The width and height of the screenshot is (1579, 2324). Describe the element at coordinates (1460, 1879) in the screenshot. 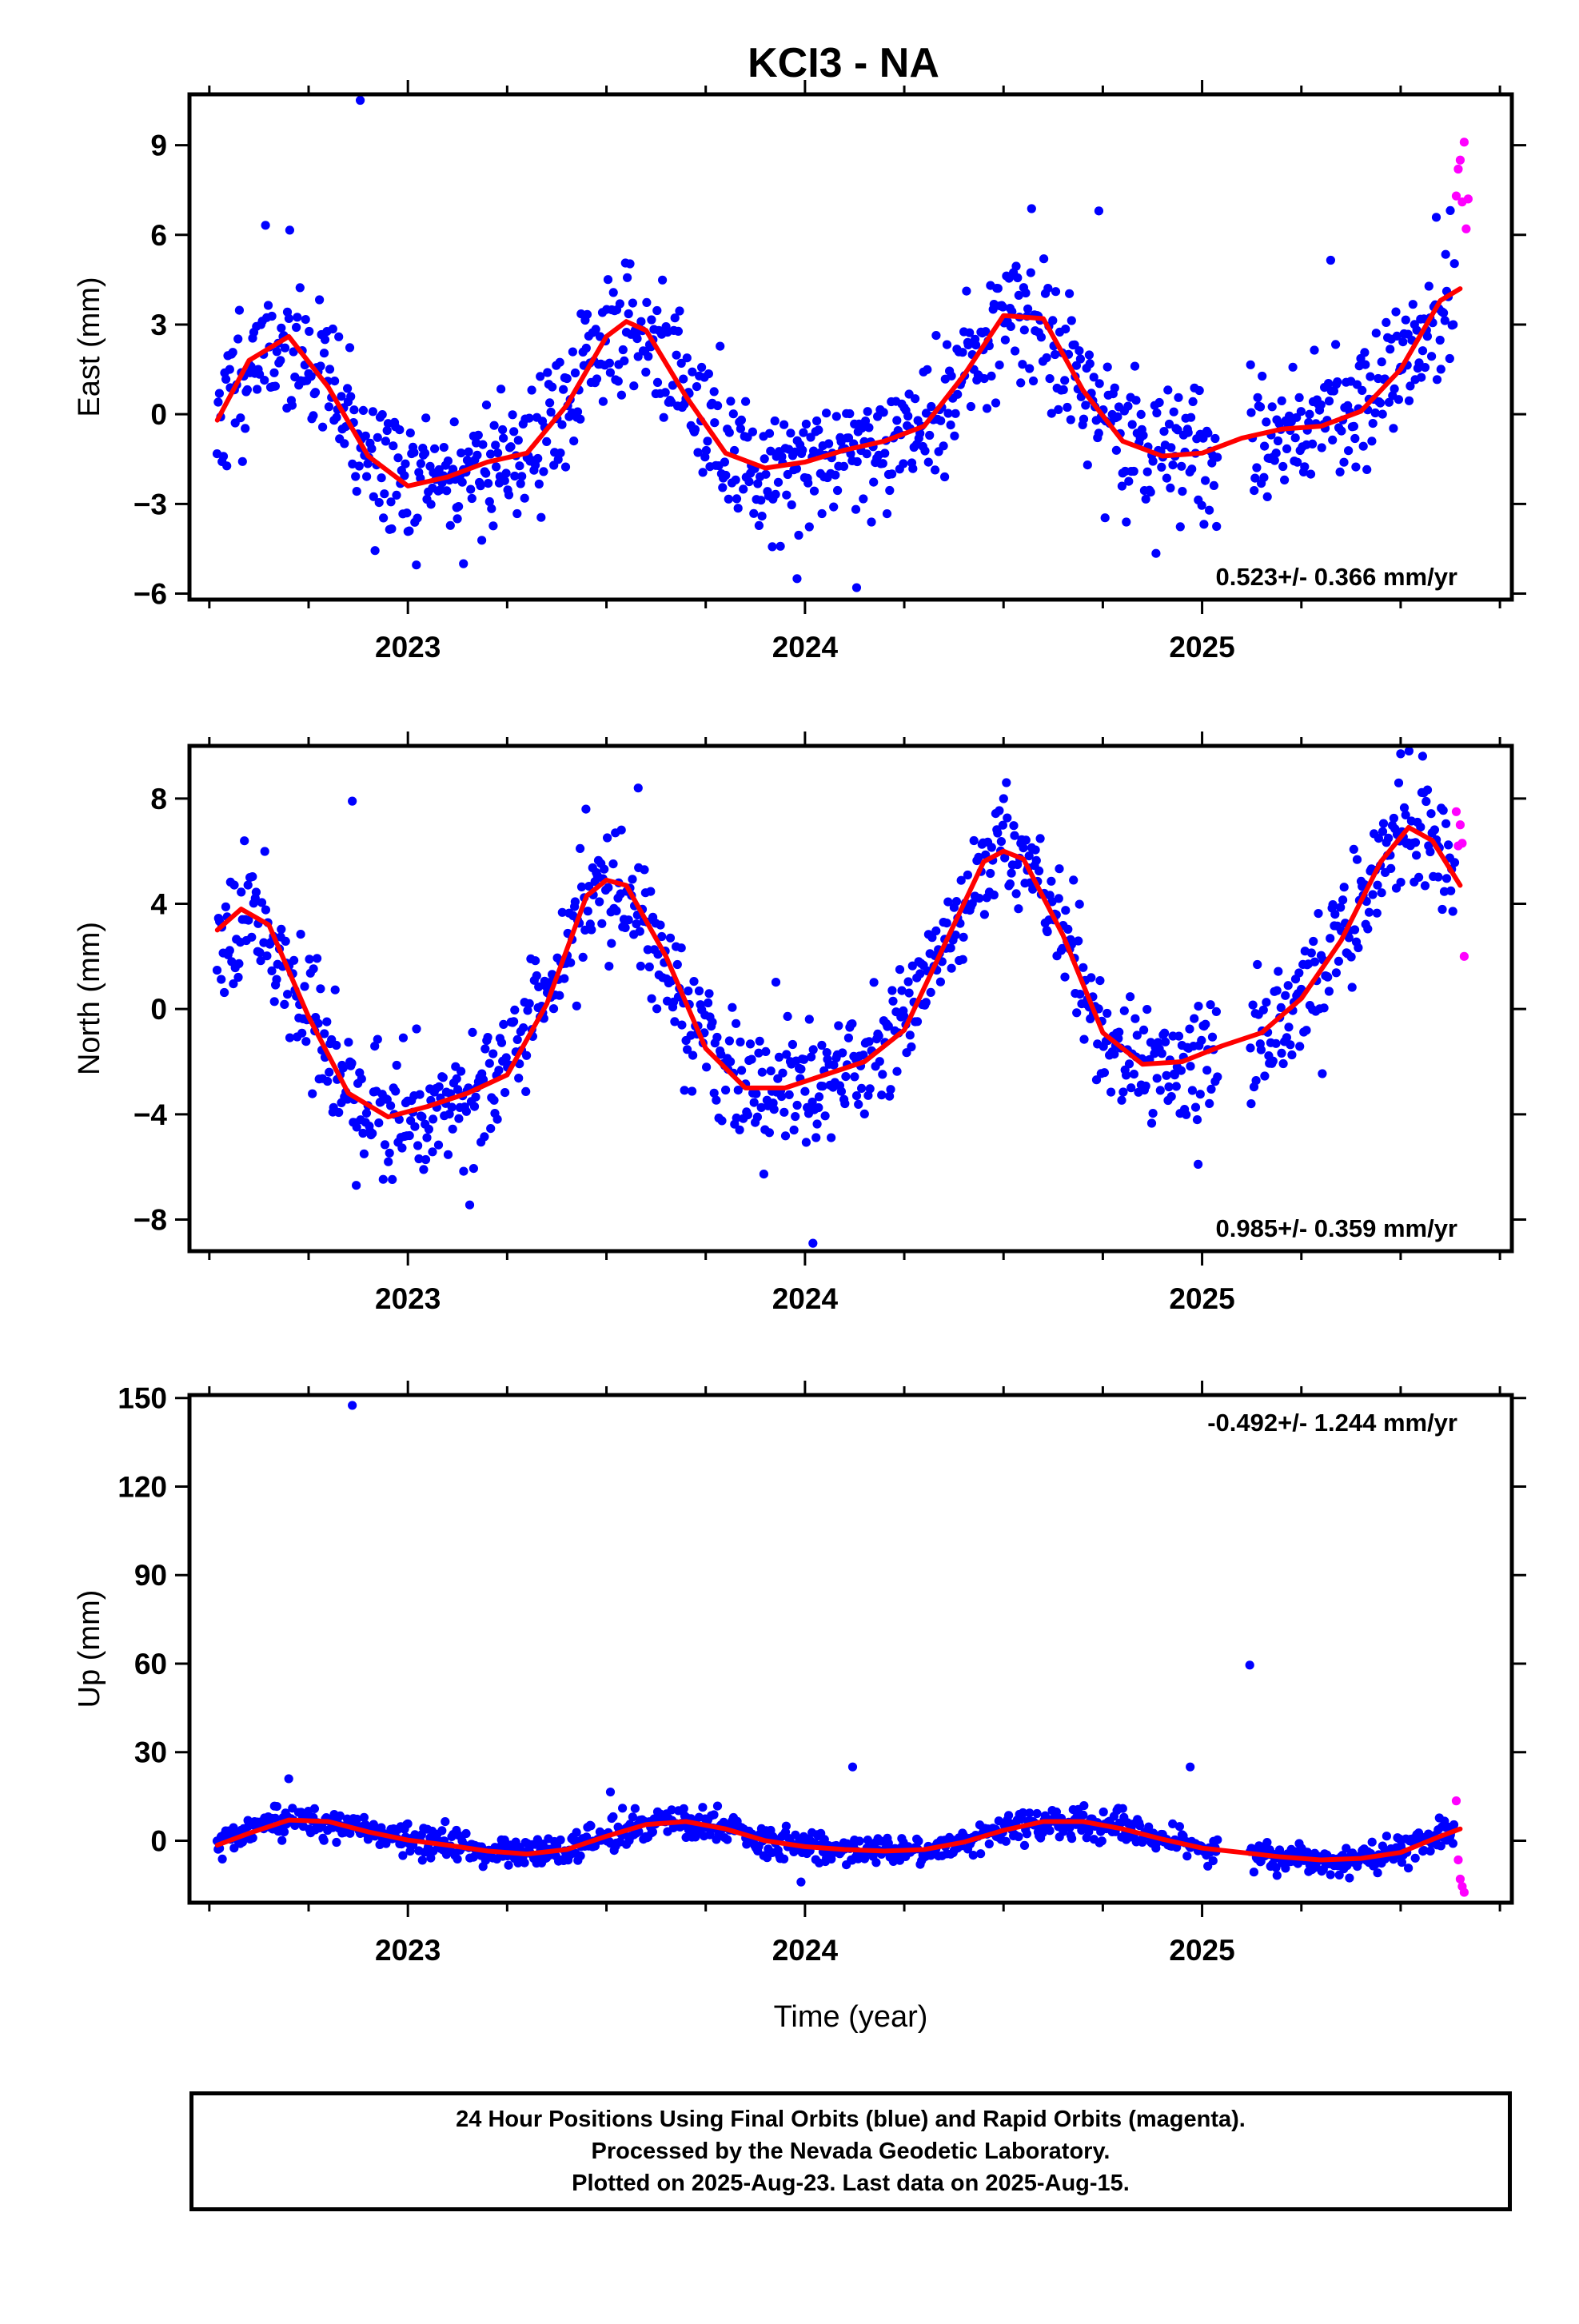

I see `rapid-orbit-point` at that location.